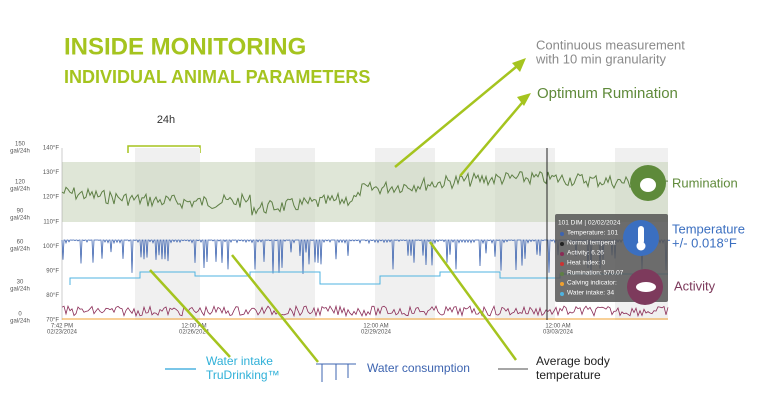 The image size is (765, 410). I want to click on side-label: +/- 0.018°F, so click(704, 242).